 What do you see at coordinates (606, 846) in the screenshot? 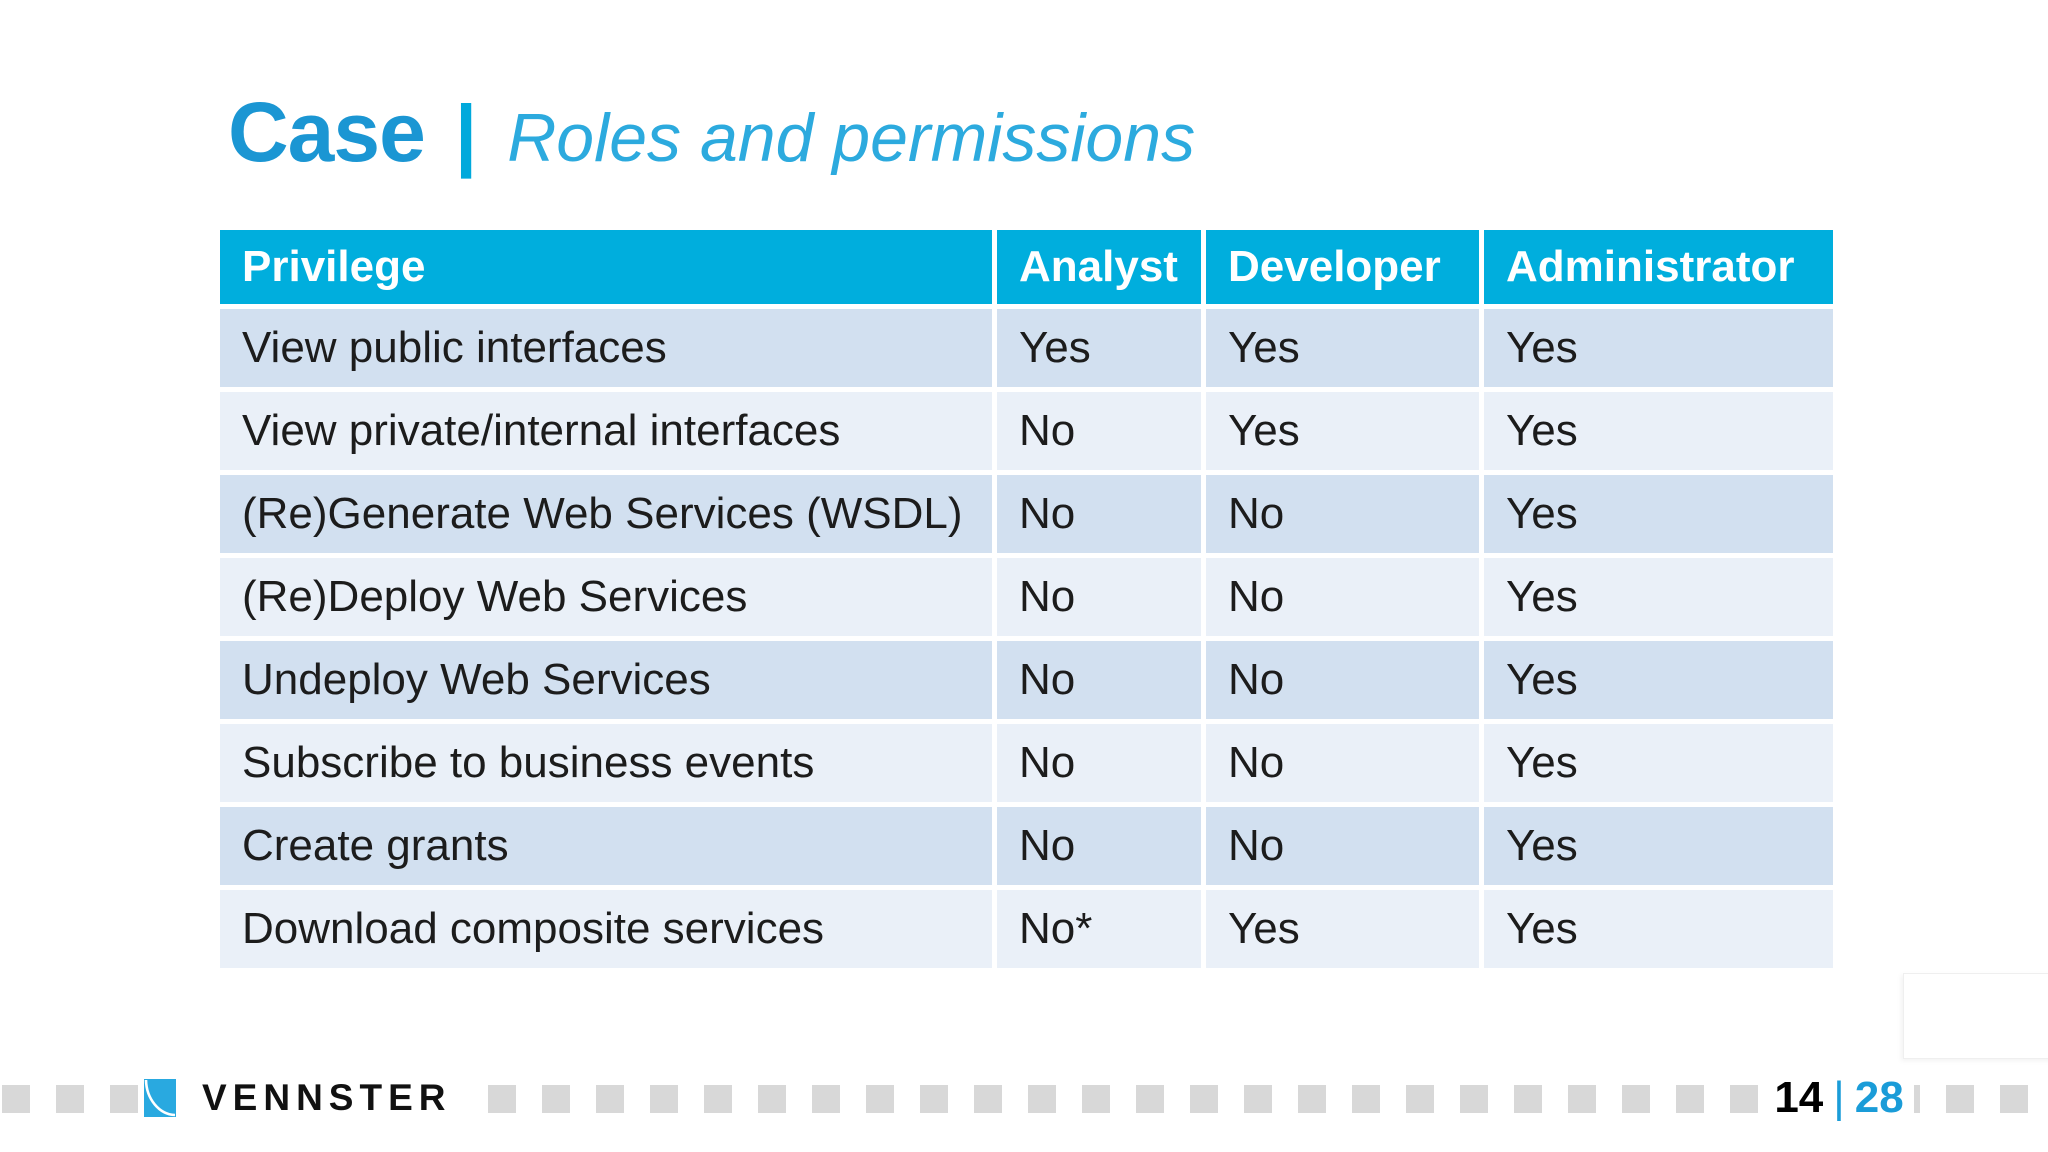
I see `privilege-cell: Create grants` at bounding box center [606, 846].